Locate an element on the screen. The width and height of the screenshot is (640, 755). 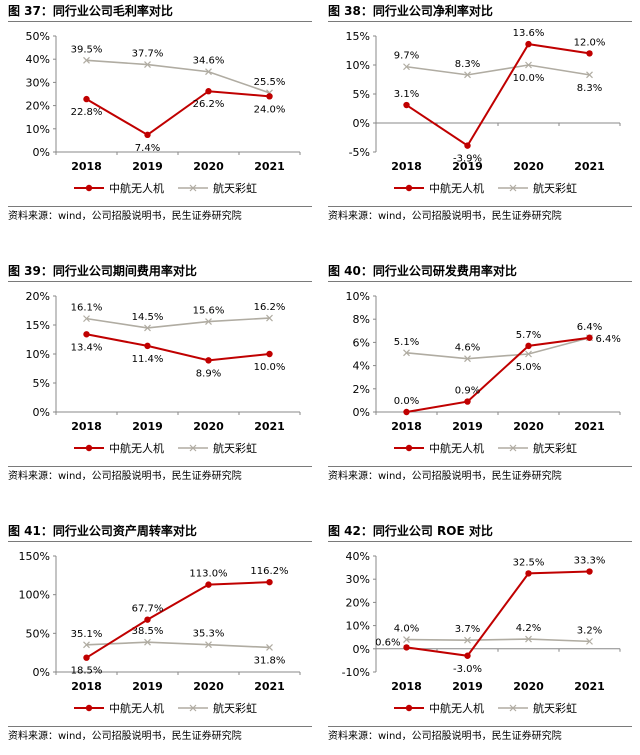
company-series-data-label: -3.9% is located at coordinates (467, 159).